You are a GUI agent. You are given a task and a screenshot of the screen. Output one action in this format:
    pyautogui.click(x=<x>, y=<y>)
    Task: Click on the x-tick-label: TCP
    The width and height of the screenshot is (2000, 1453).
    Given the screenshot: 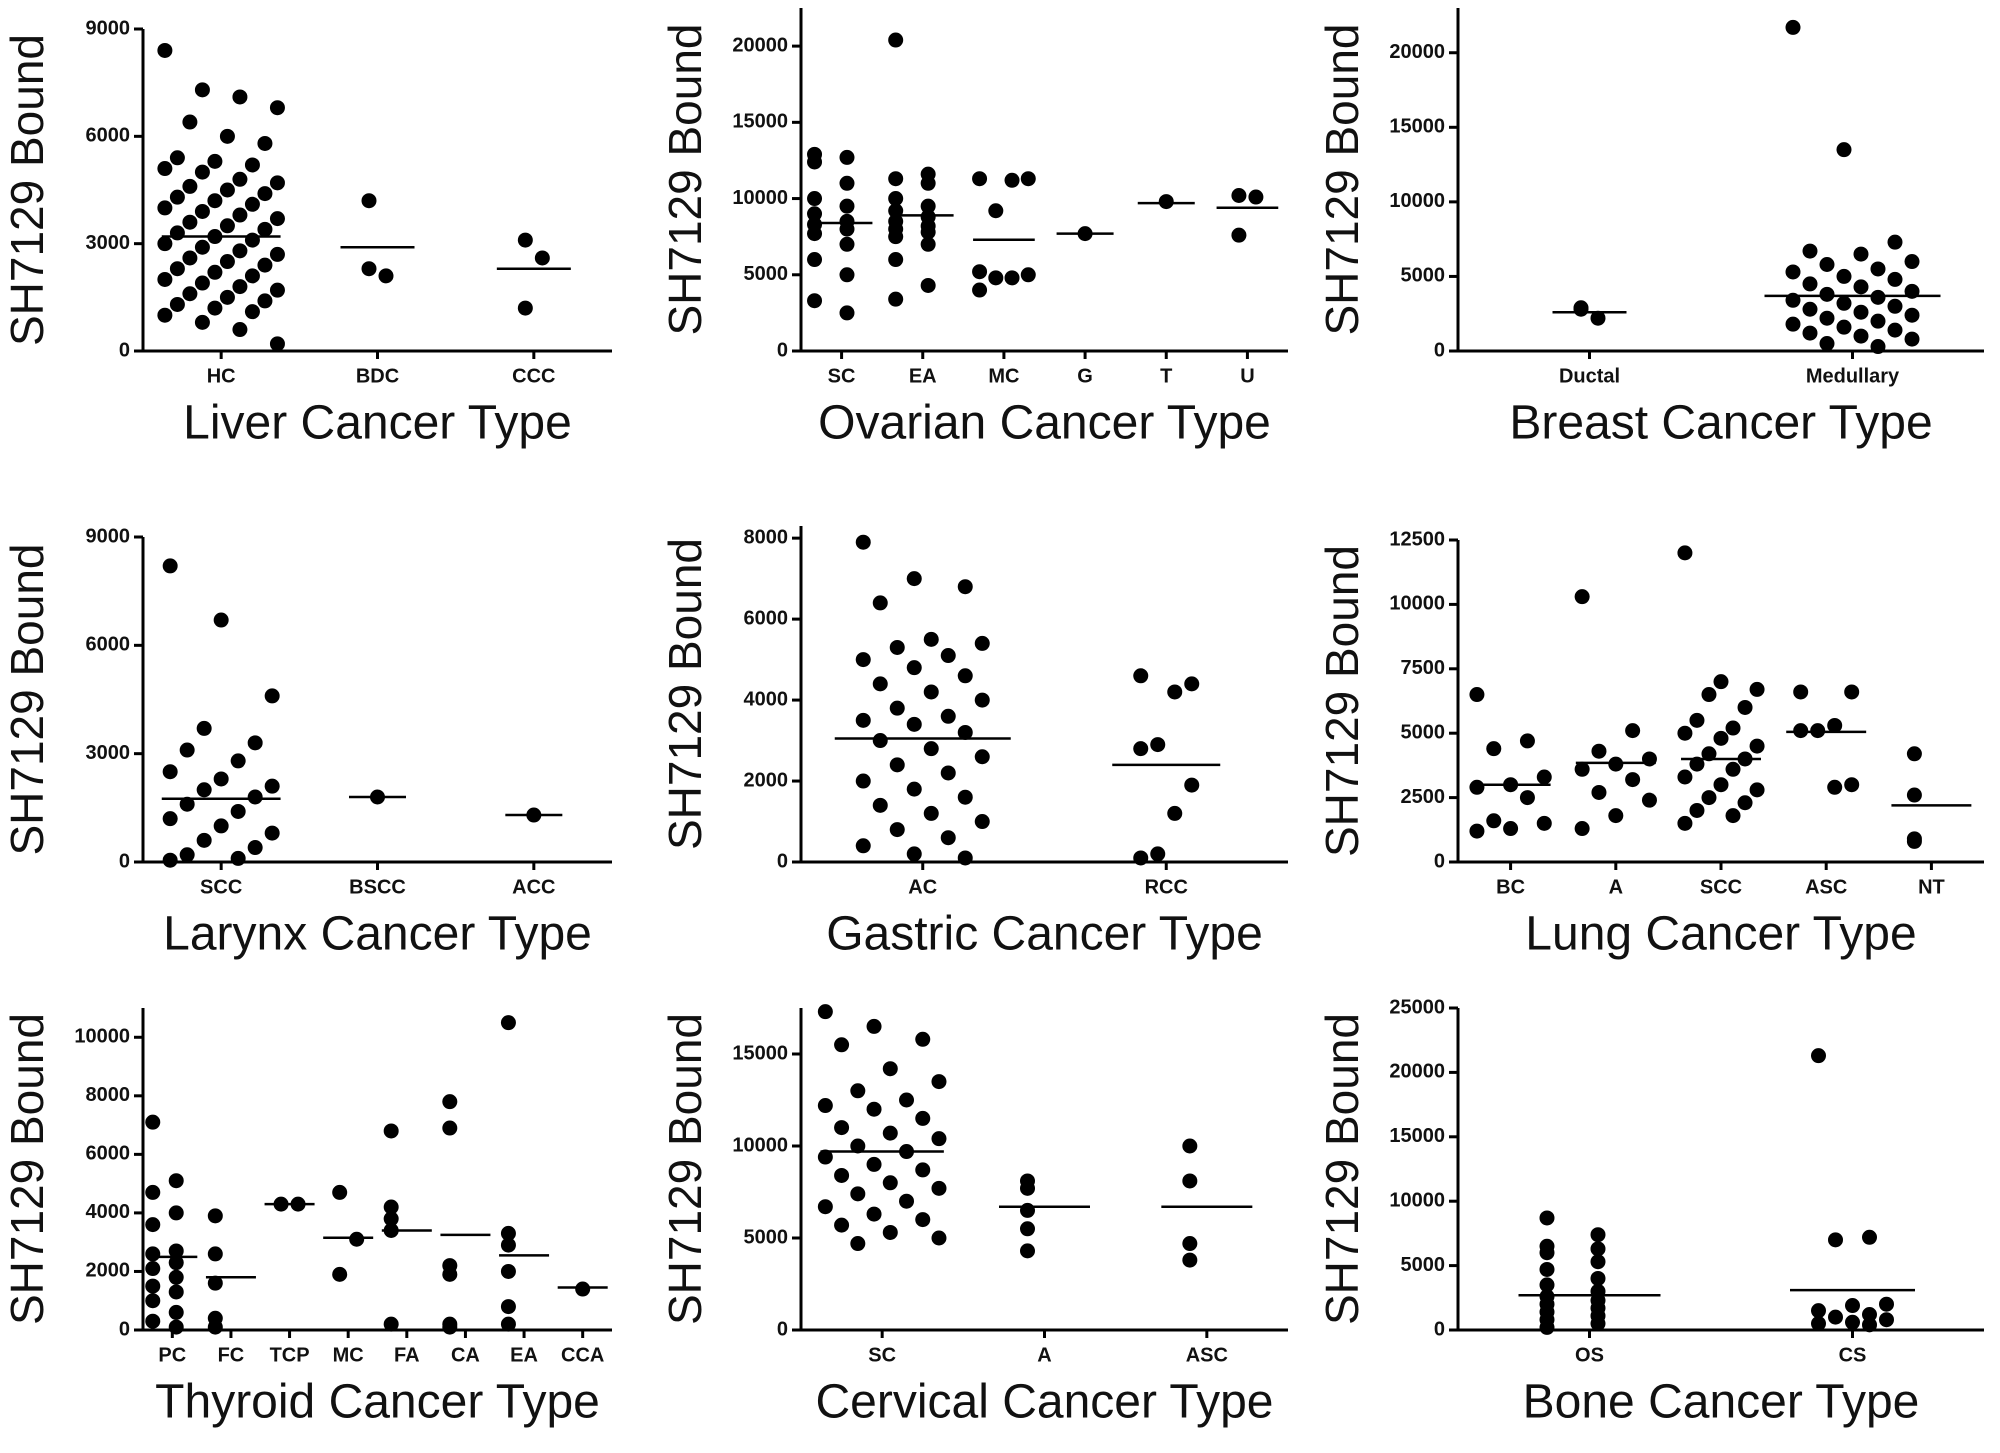 What is the action you would take?
    pyautogui.click(x=290, y=1355)
    